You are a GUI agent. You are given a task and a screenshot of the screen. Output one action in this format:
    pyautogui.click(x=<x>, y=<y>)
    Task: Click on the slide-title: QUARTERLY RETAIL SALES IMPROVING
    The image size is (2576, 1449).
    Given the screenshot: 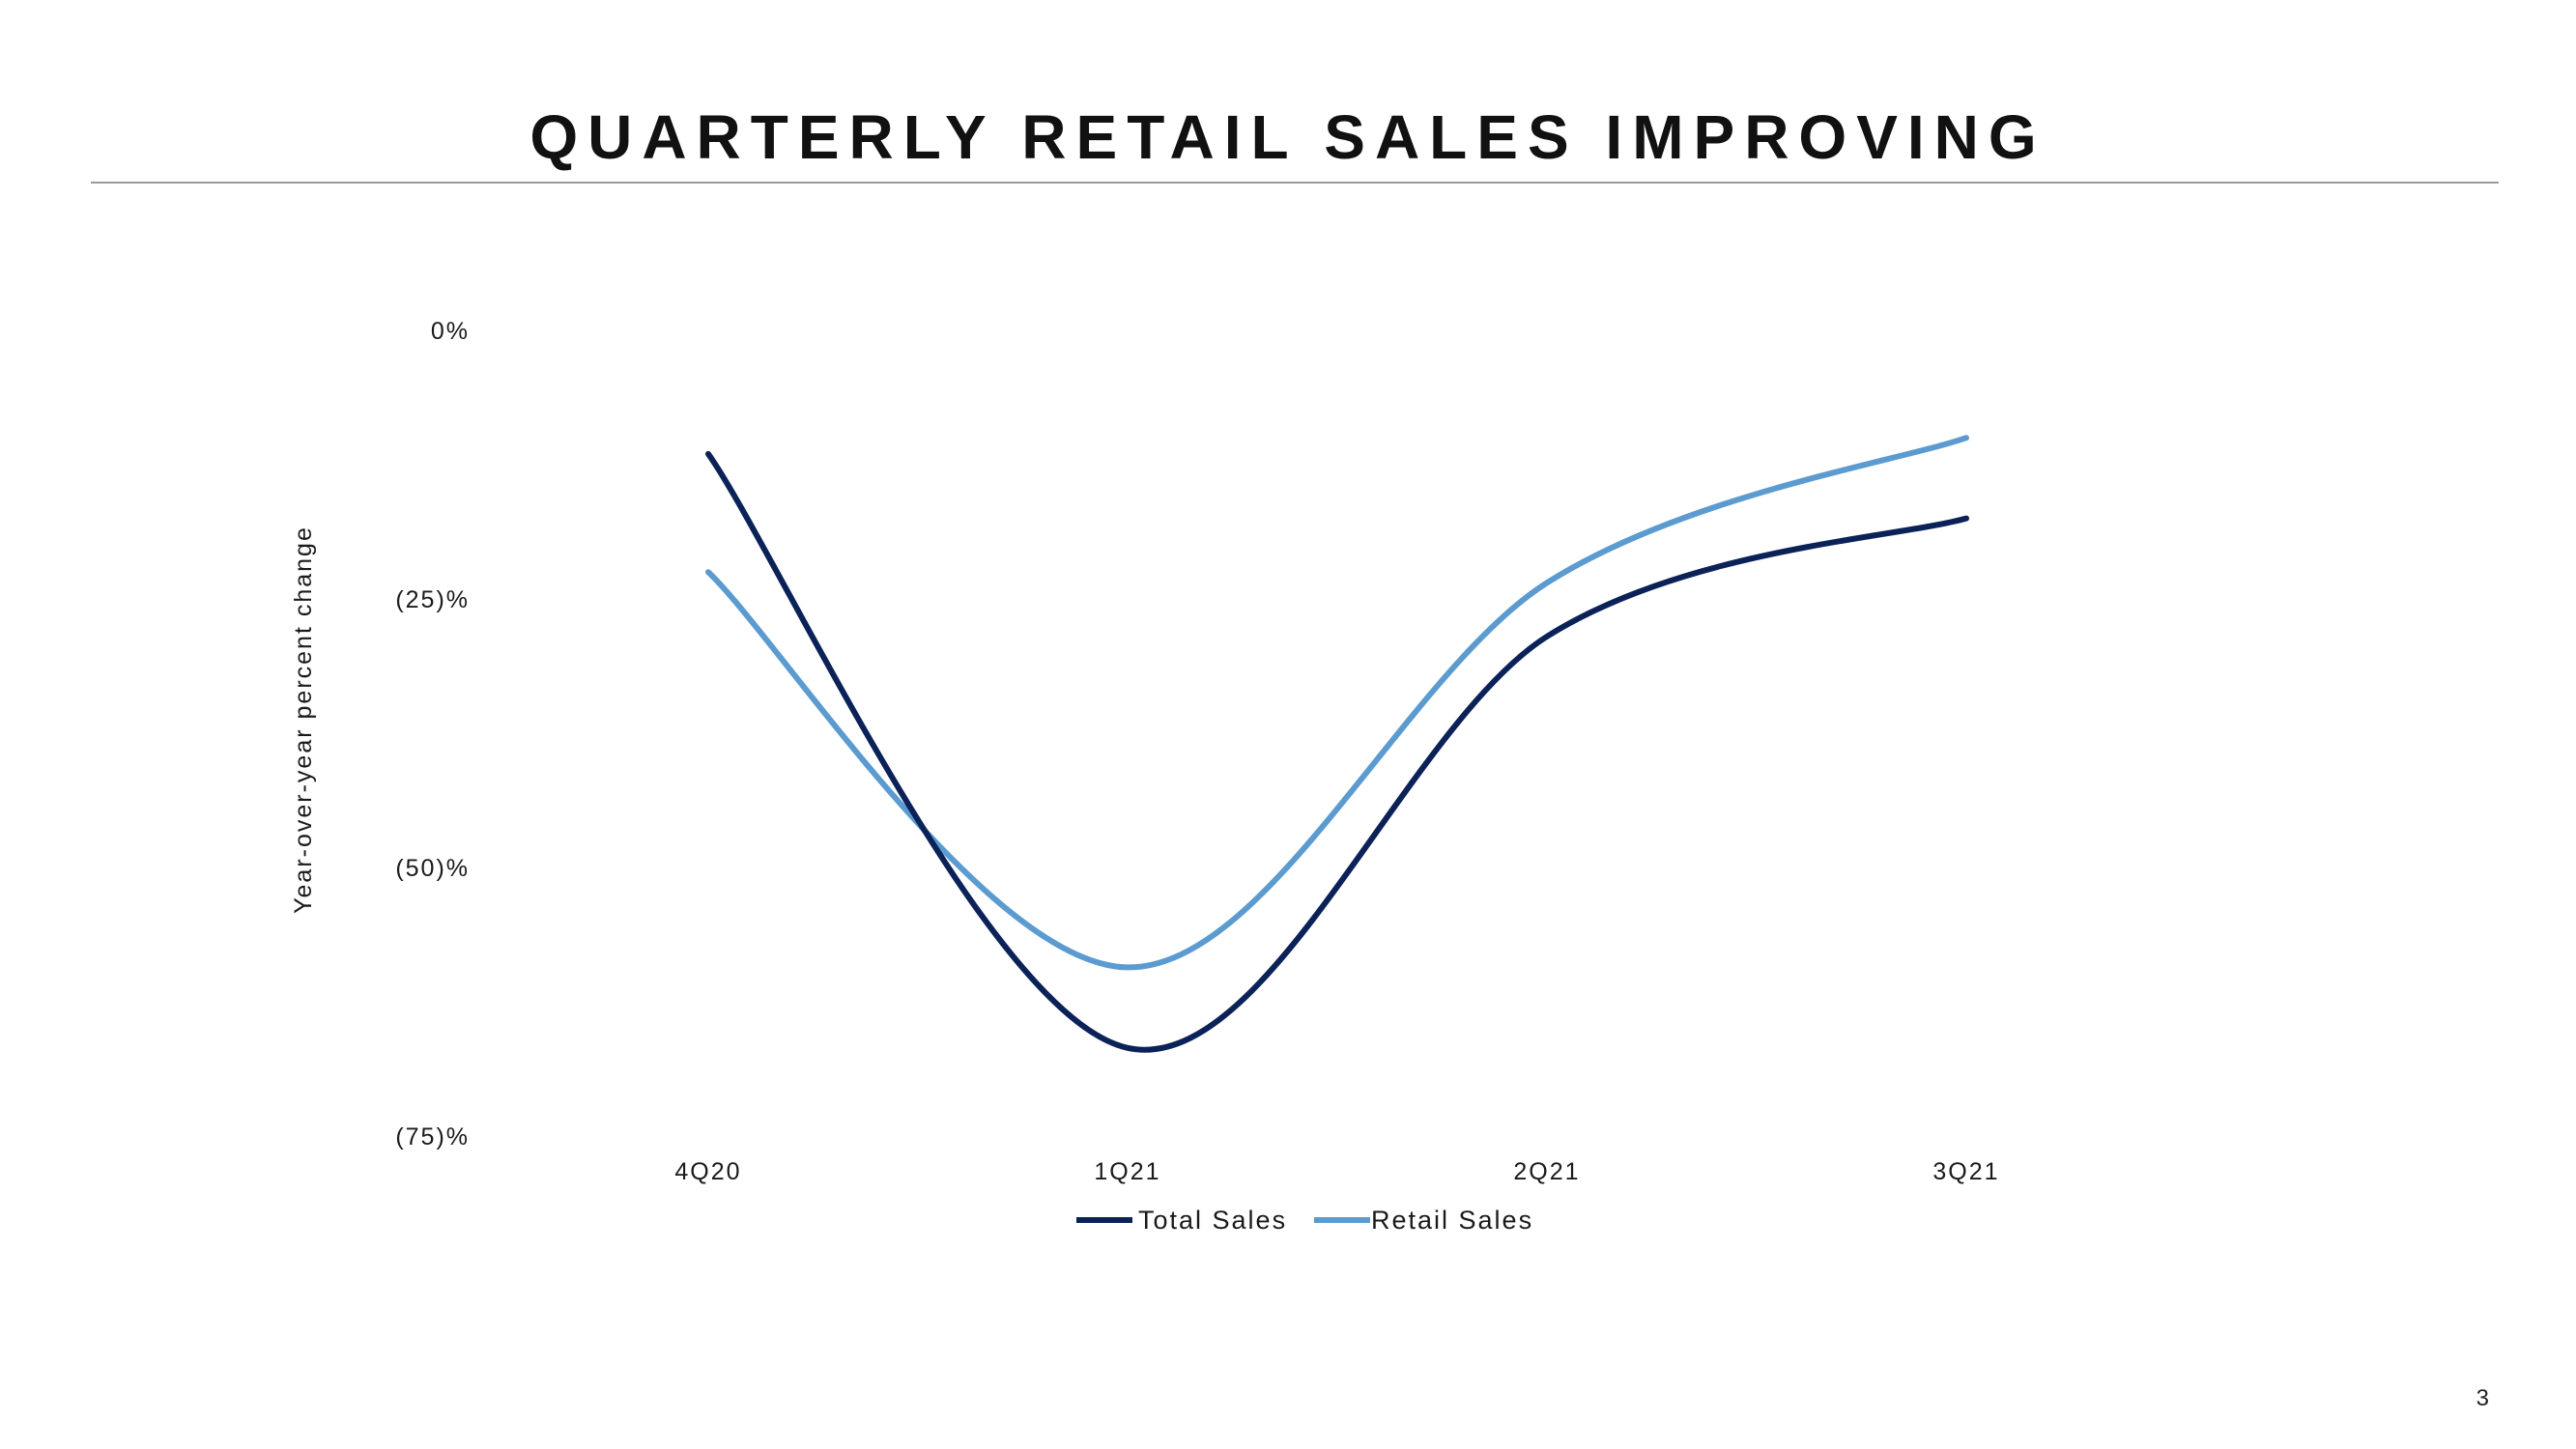 What is the action you would take?
    pyautogui.click(x=1288, y=137)
    